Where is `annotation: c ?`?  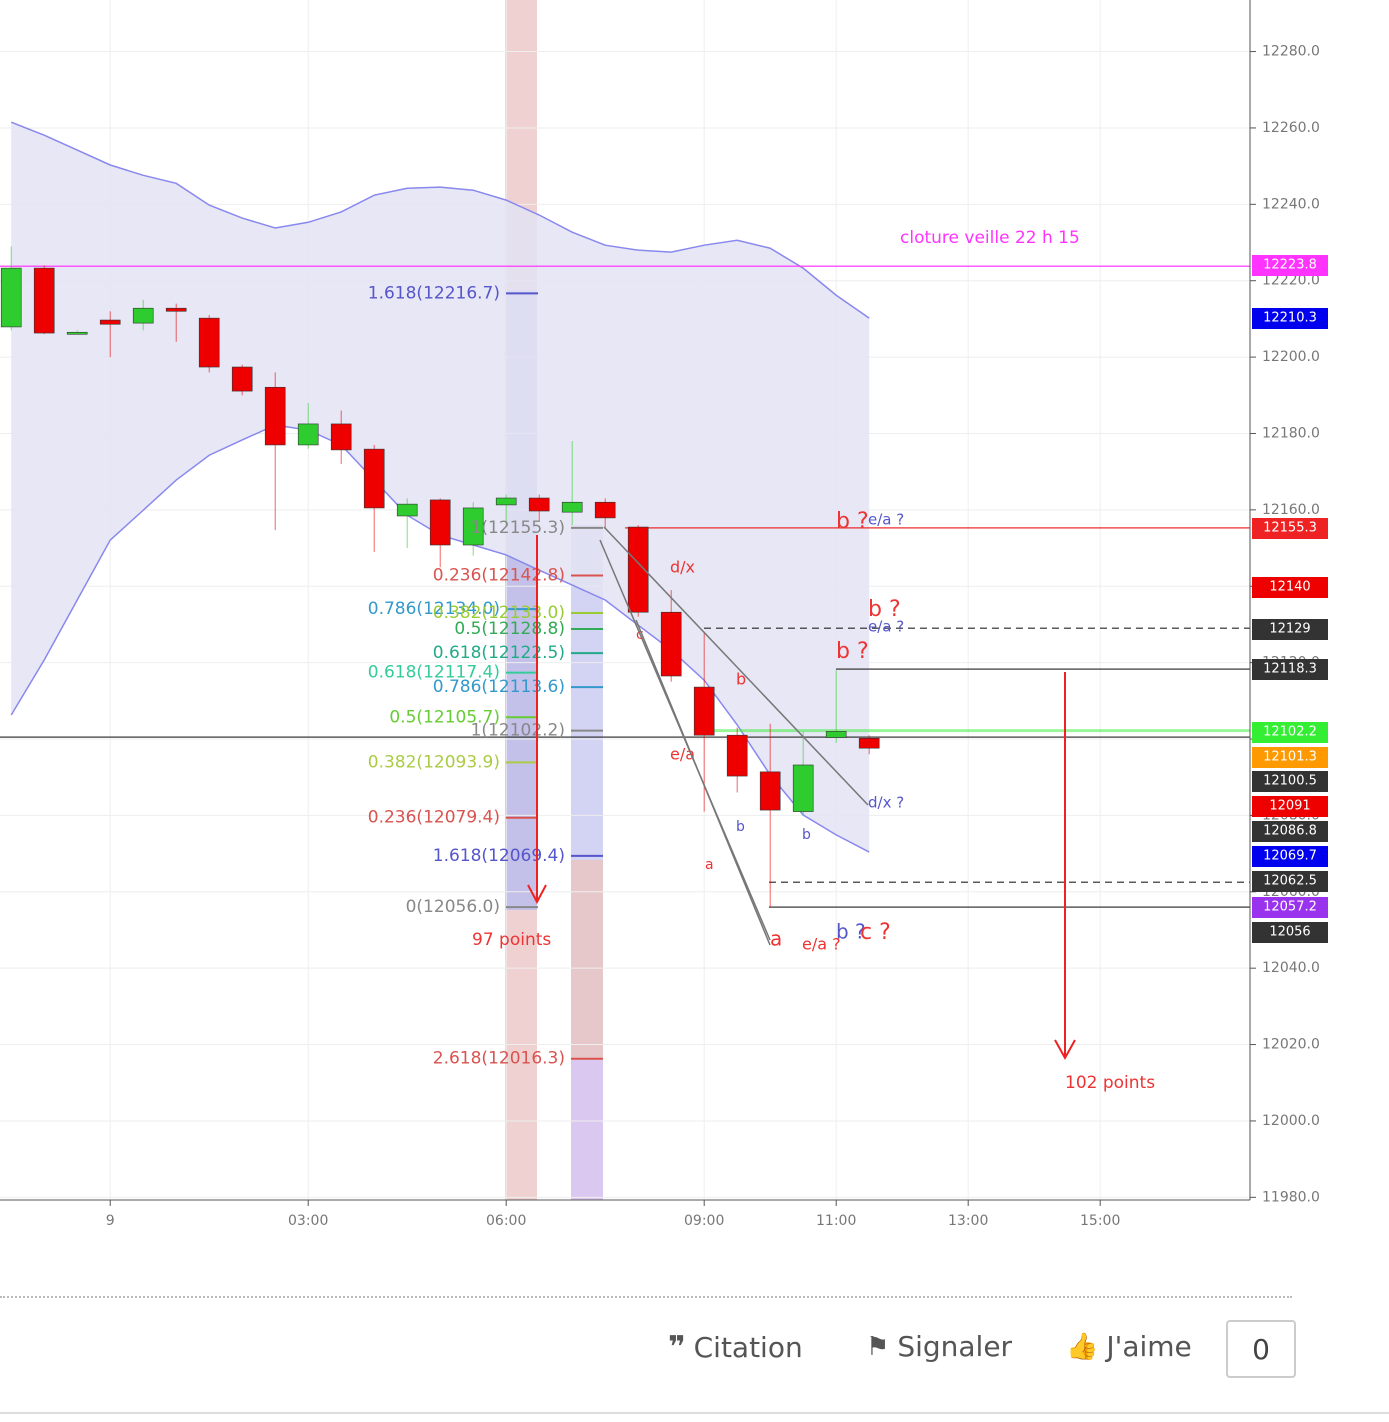
annotation: c ? is located at coordinates (875, 932).